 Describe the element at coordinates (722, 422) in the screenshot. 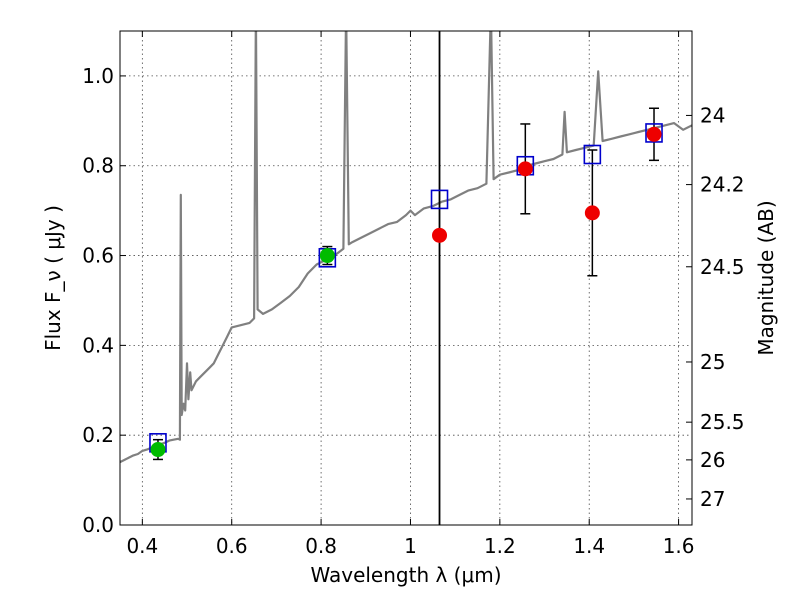

I see `y2-tick-label: 25.5` at that location.